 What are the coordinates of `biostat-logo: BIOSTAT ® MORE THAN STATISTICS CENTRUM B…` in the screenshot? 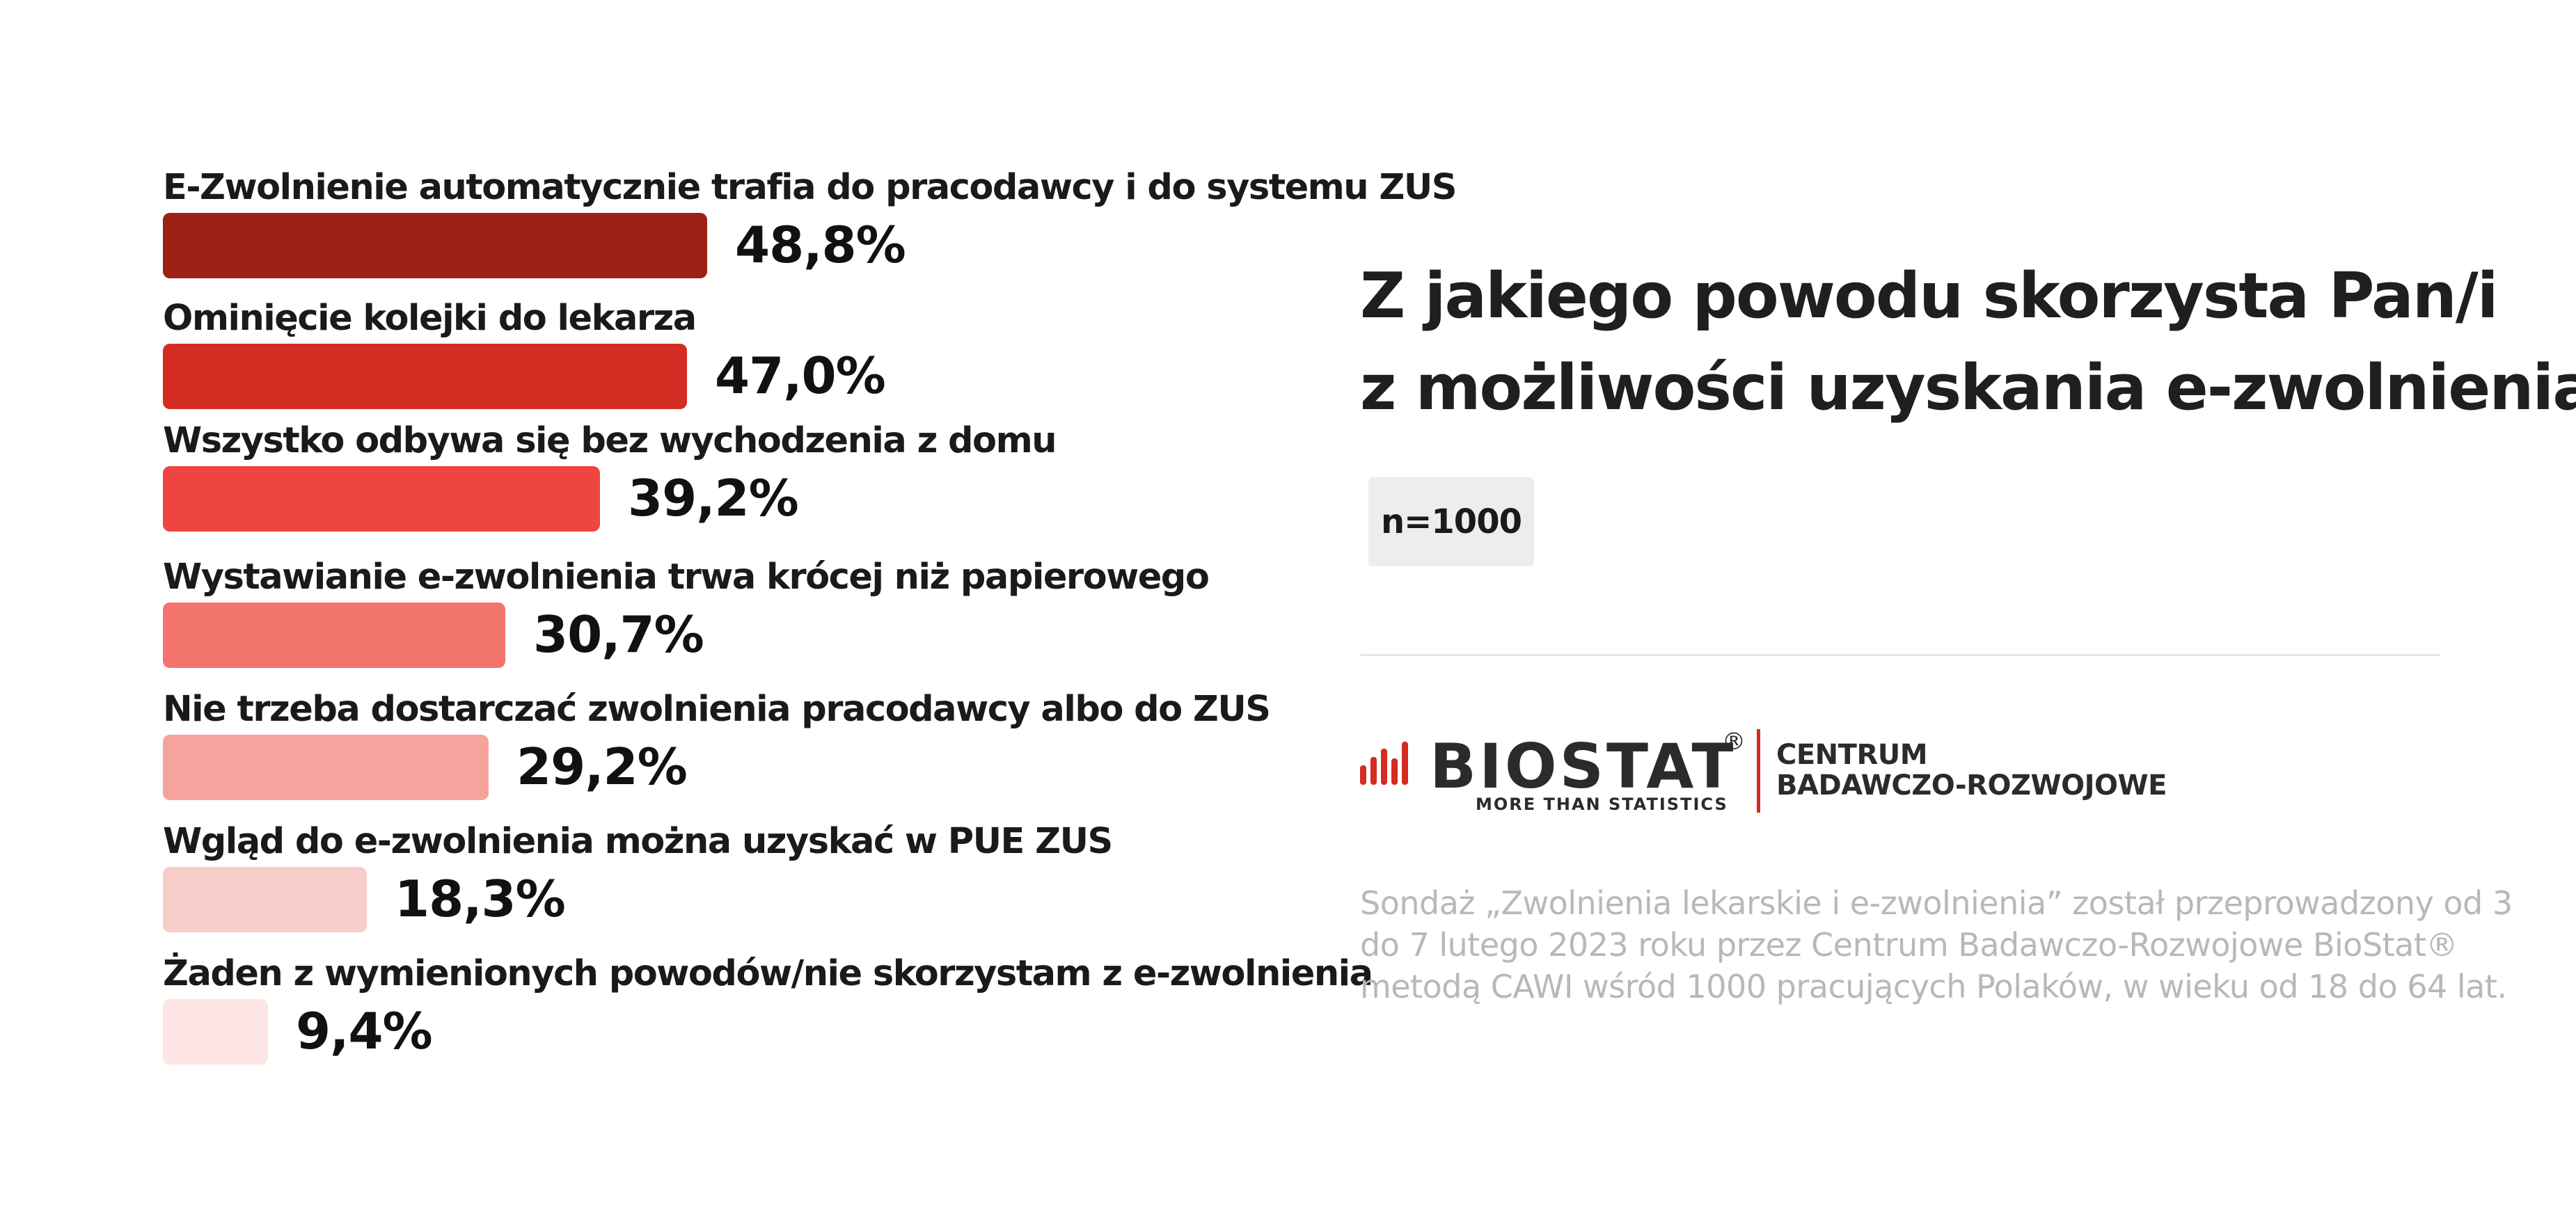 It's located at (1777, 773).